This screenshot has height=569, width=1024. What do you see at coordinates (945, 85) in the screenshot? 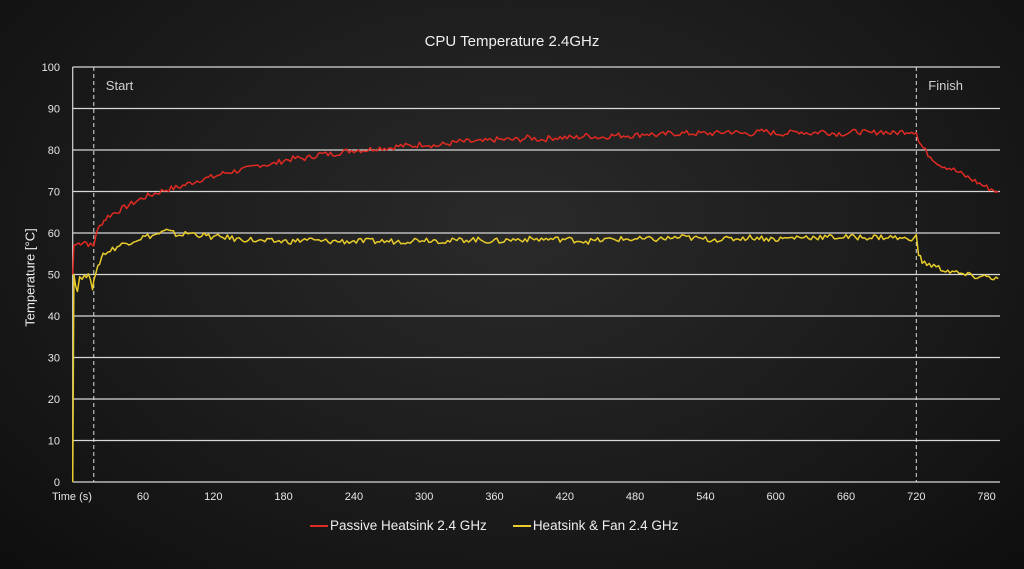
I see `marker-label-finish: Finish` at bounding box center [945, 85].